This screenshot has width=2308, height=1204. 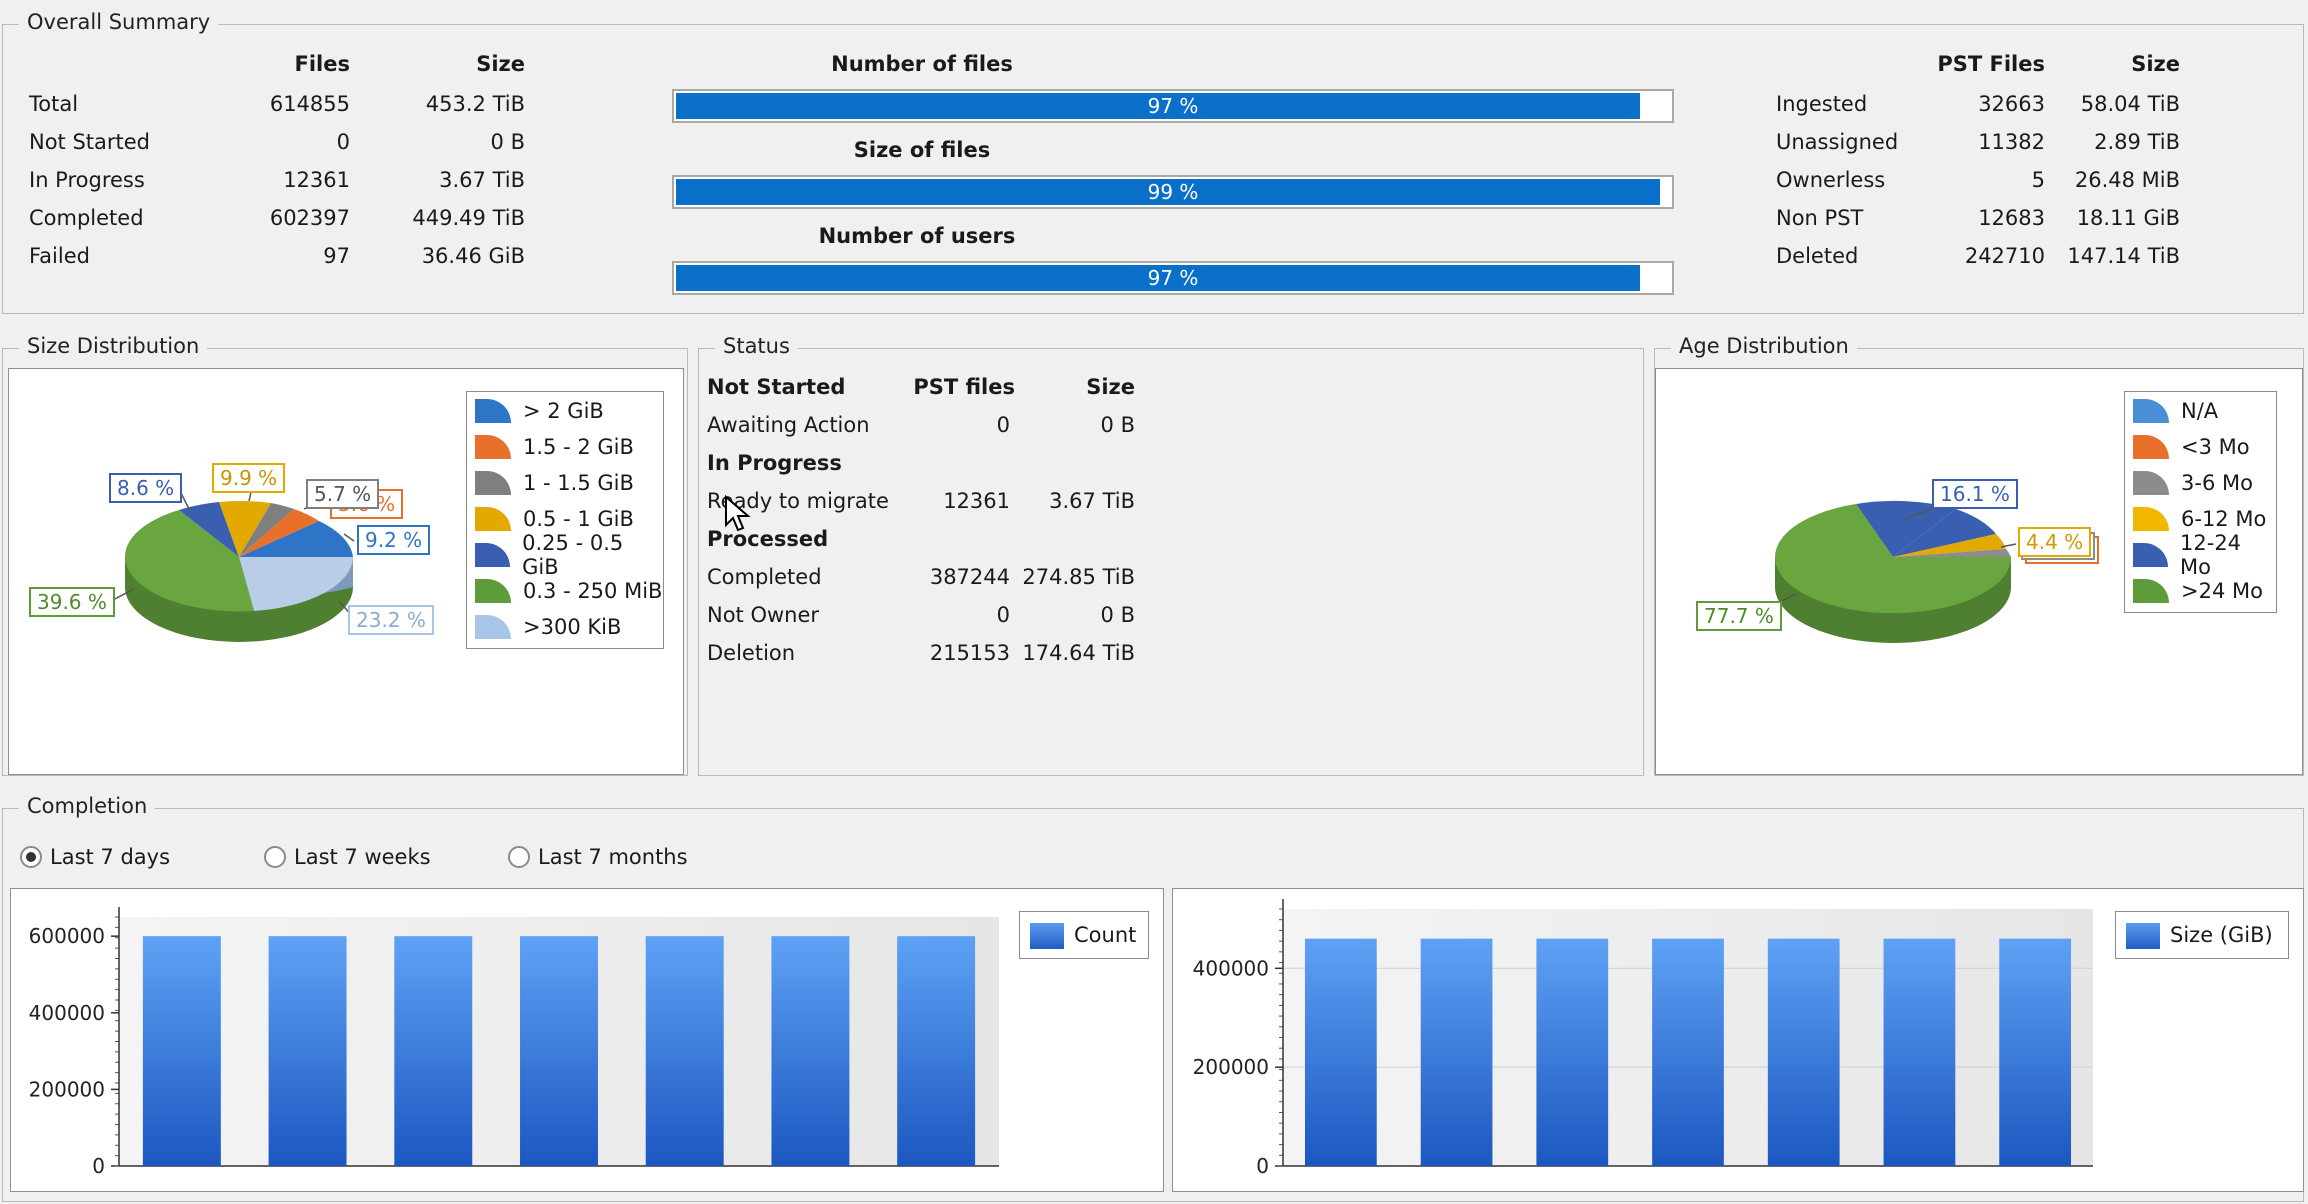 What do you see at coordinates (756, 346) in the screenshot?
I see `status-title: Status` at bounding box center [756, 346].